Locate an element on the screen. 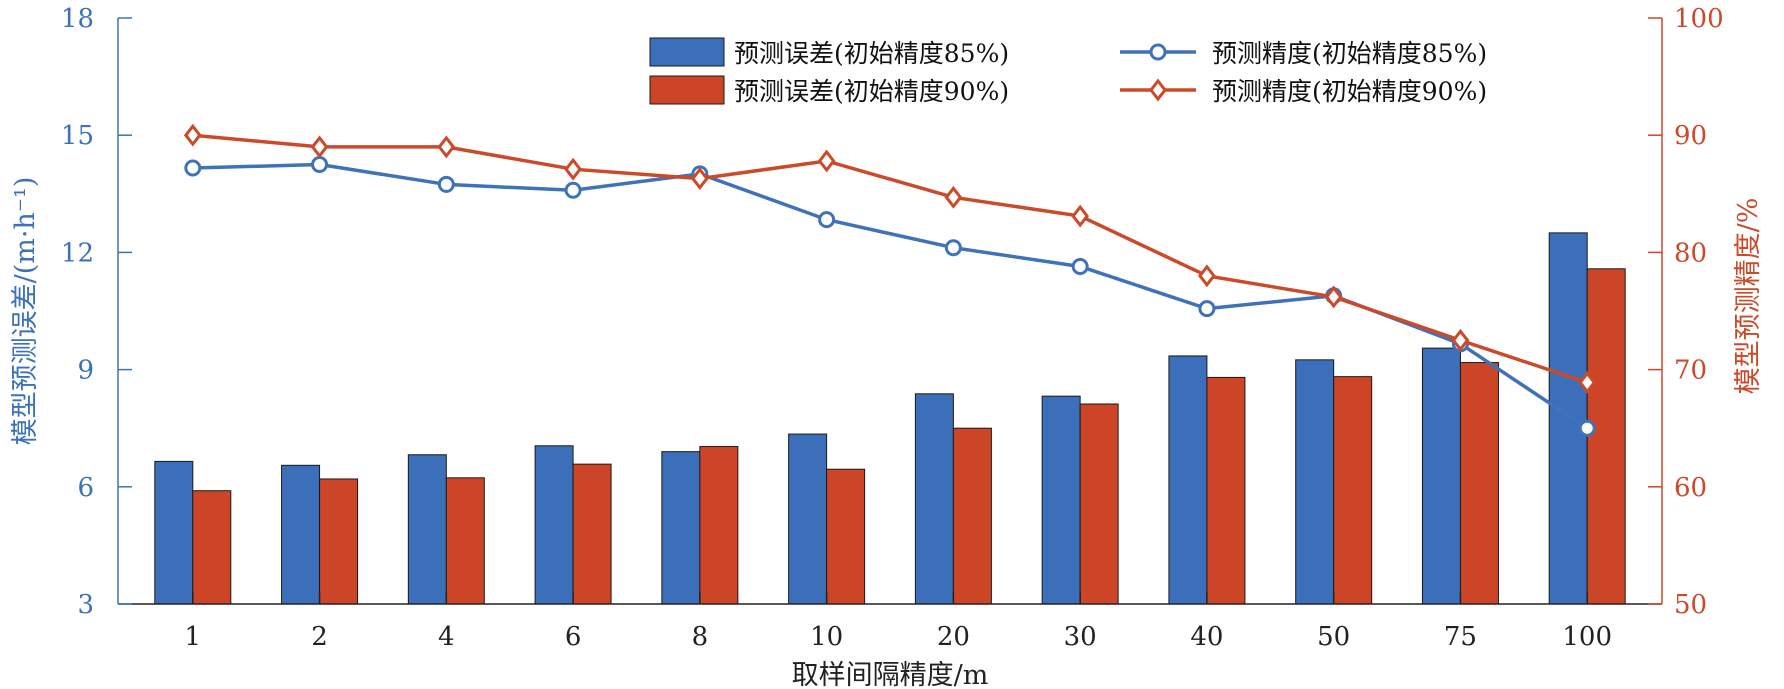 Image resolution: width=1784 pixels, height=689 pixels. y-left-tick-label-6: 6 is located at coordinates (85, 488).